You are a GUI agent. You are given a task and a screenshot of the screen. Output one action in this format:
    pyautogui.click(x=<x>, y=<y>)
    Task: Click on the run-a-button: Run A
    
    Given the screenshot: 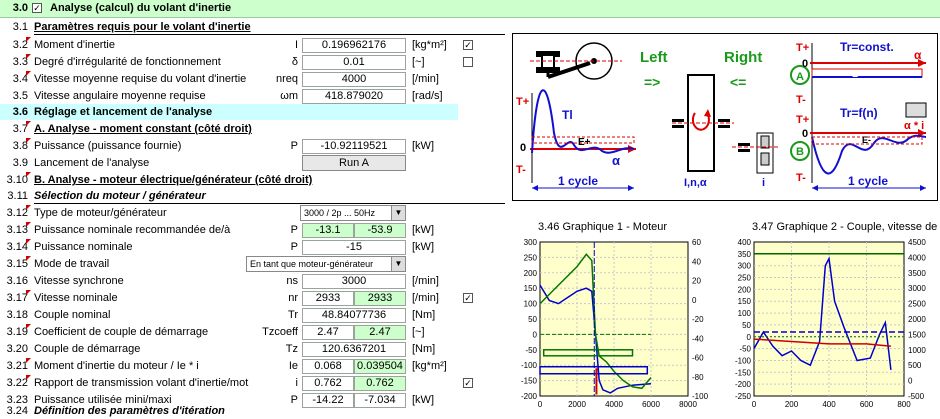 What is the action you would take?
    pyautogui.click(x=354, y=163)
    